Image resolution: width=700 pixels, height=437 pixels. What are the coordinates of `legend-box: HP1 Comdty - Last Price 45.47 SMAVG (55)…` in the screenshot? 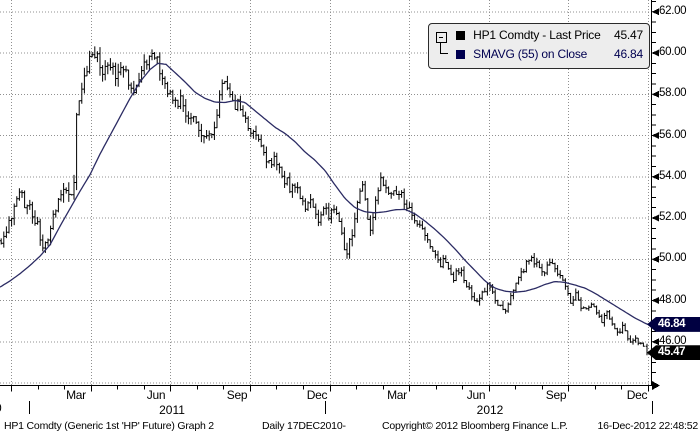 It's located at (539, 46).